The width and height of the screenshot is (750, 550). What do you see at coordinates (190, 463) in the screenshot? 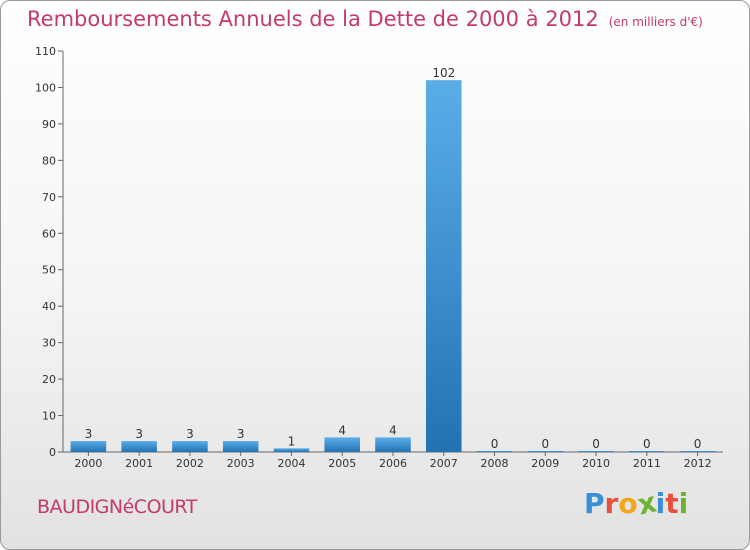
I see `x-tick-label: 2002` at bounding box center [190, 463].